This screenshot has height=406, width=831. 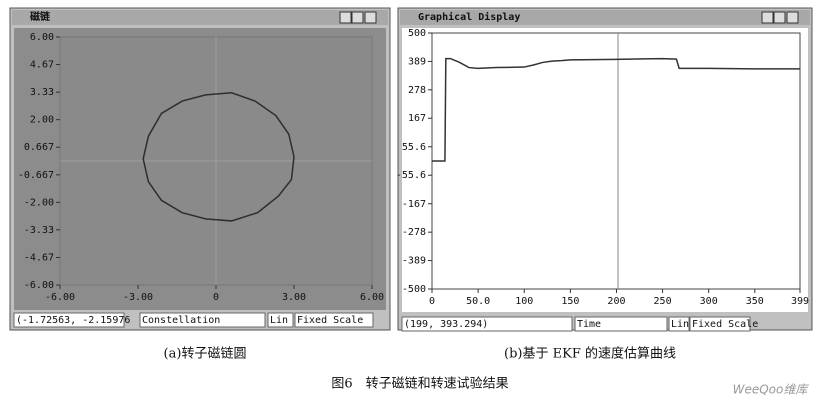 What do you see at coordinates (800, 301) in the screenshot?
I see `x-tick-label: 399` at bounding box center [800, 301].